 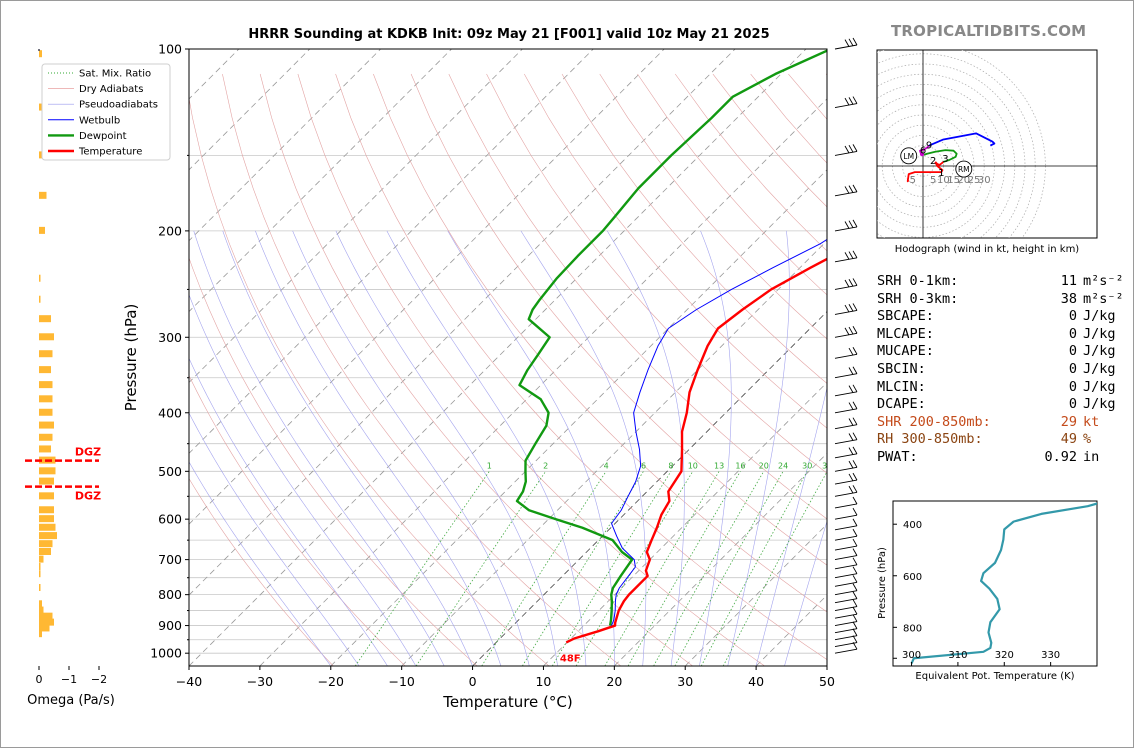 What do you see at coordinates (166, 653) in the screenshot?
I see `y-tick-label: 1000` at bounding box center [166, 653].